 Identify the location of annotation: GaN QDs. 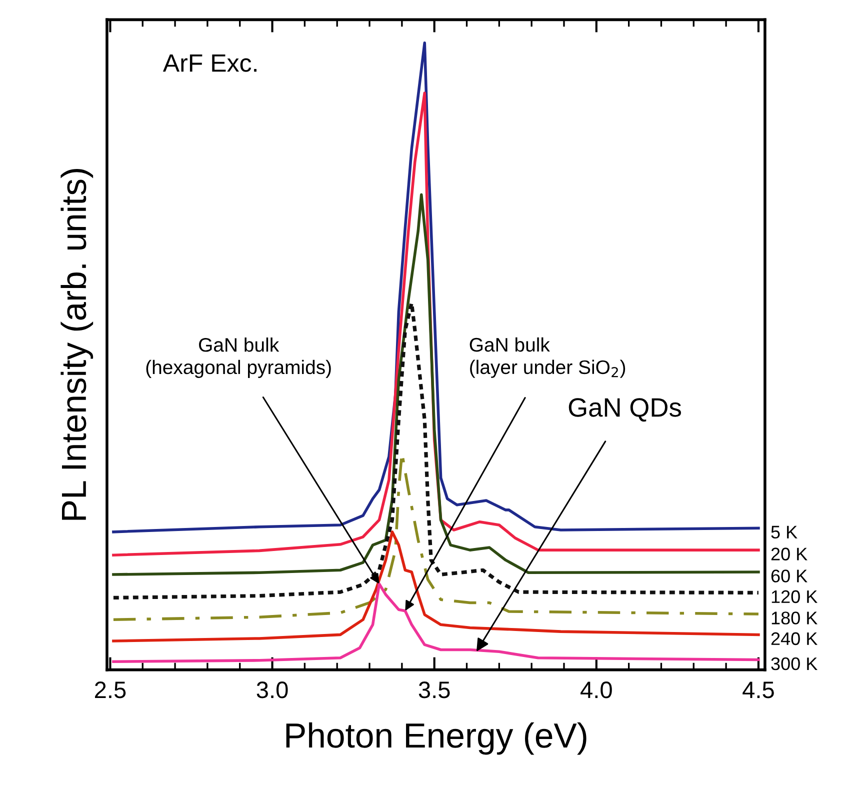
(624, 410).